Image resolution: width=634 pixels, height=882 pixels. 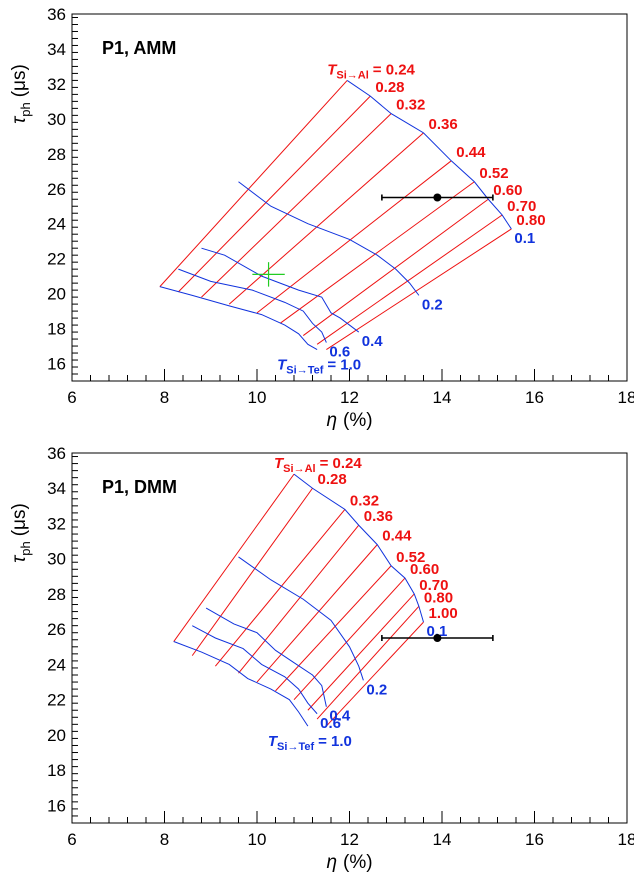 What do you see at coordinates (139, 487) in the screenshot?
I see `panel-label: P1, DMM` at bounding box center [139, 487].